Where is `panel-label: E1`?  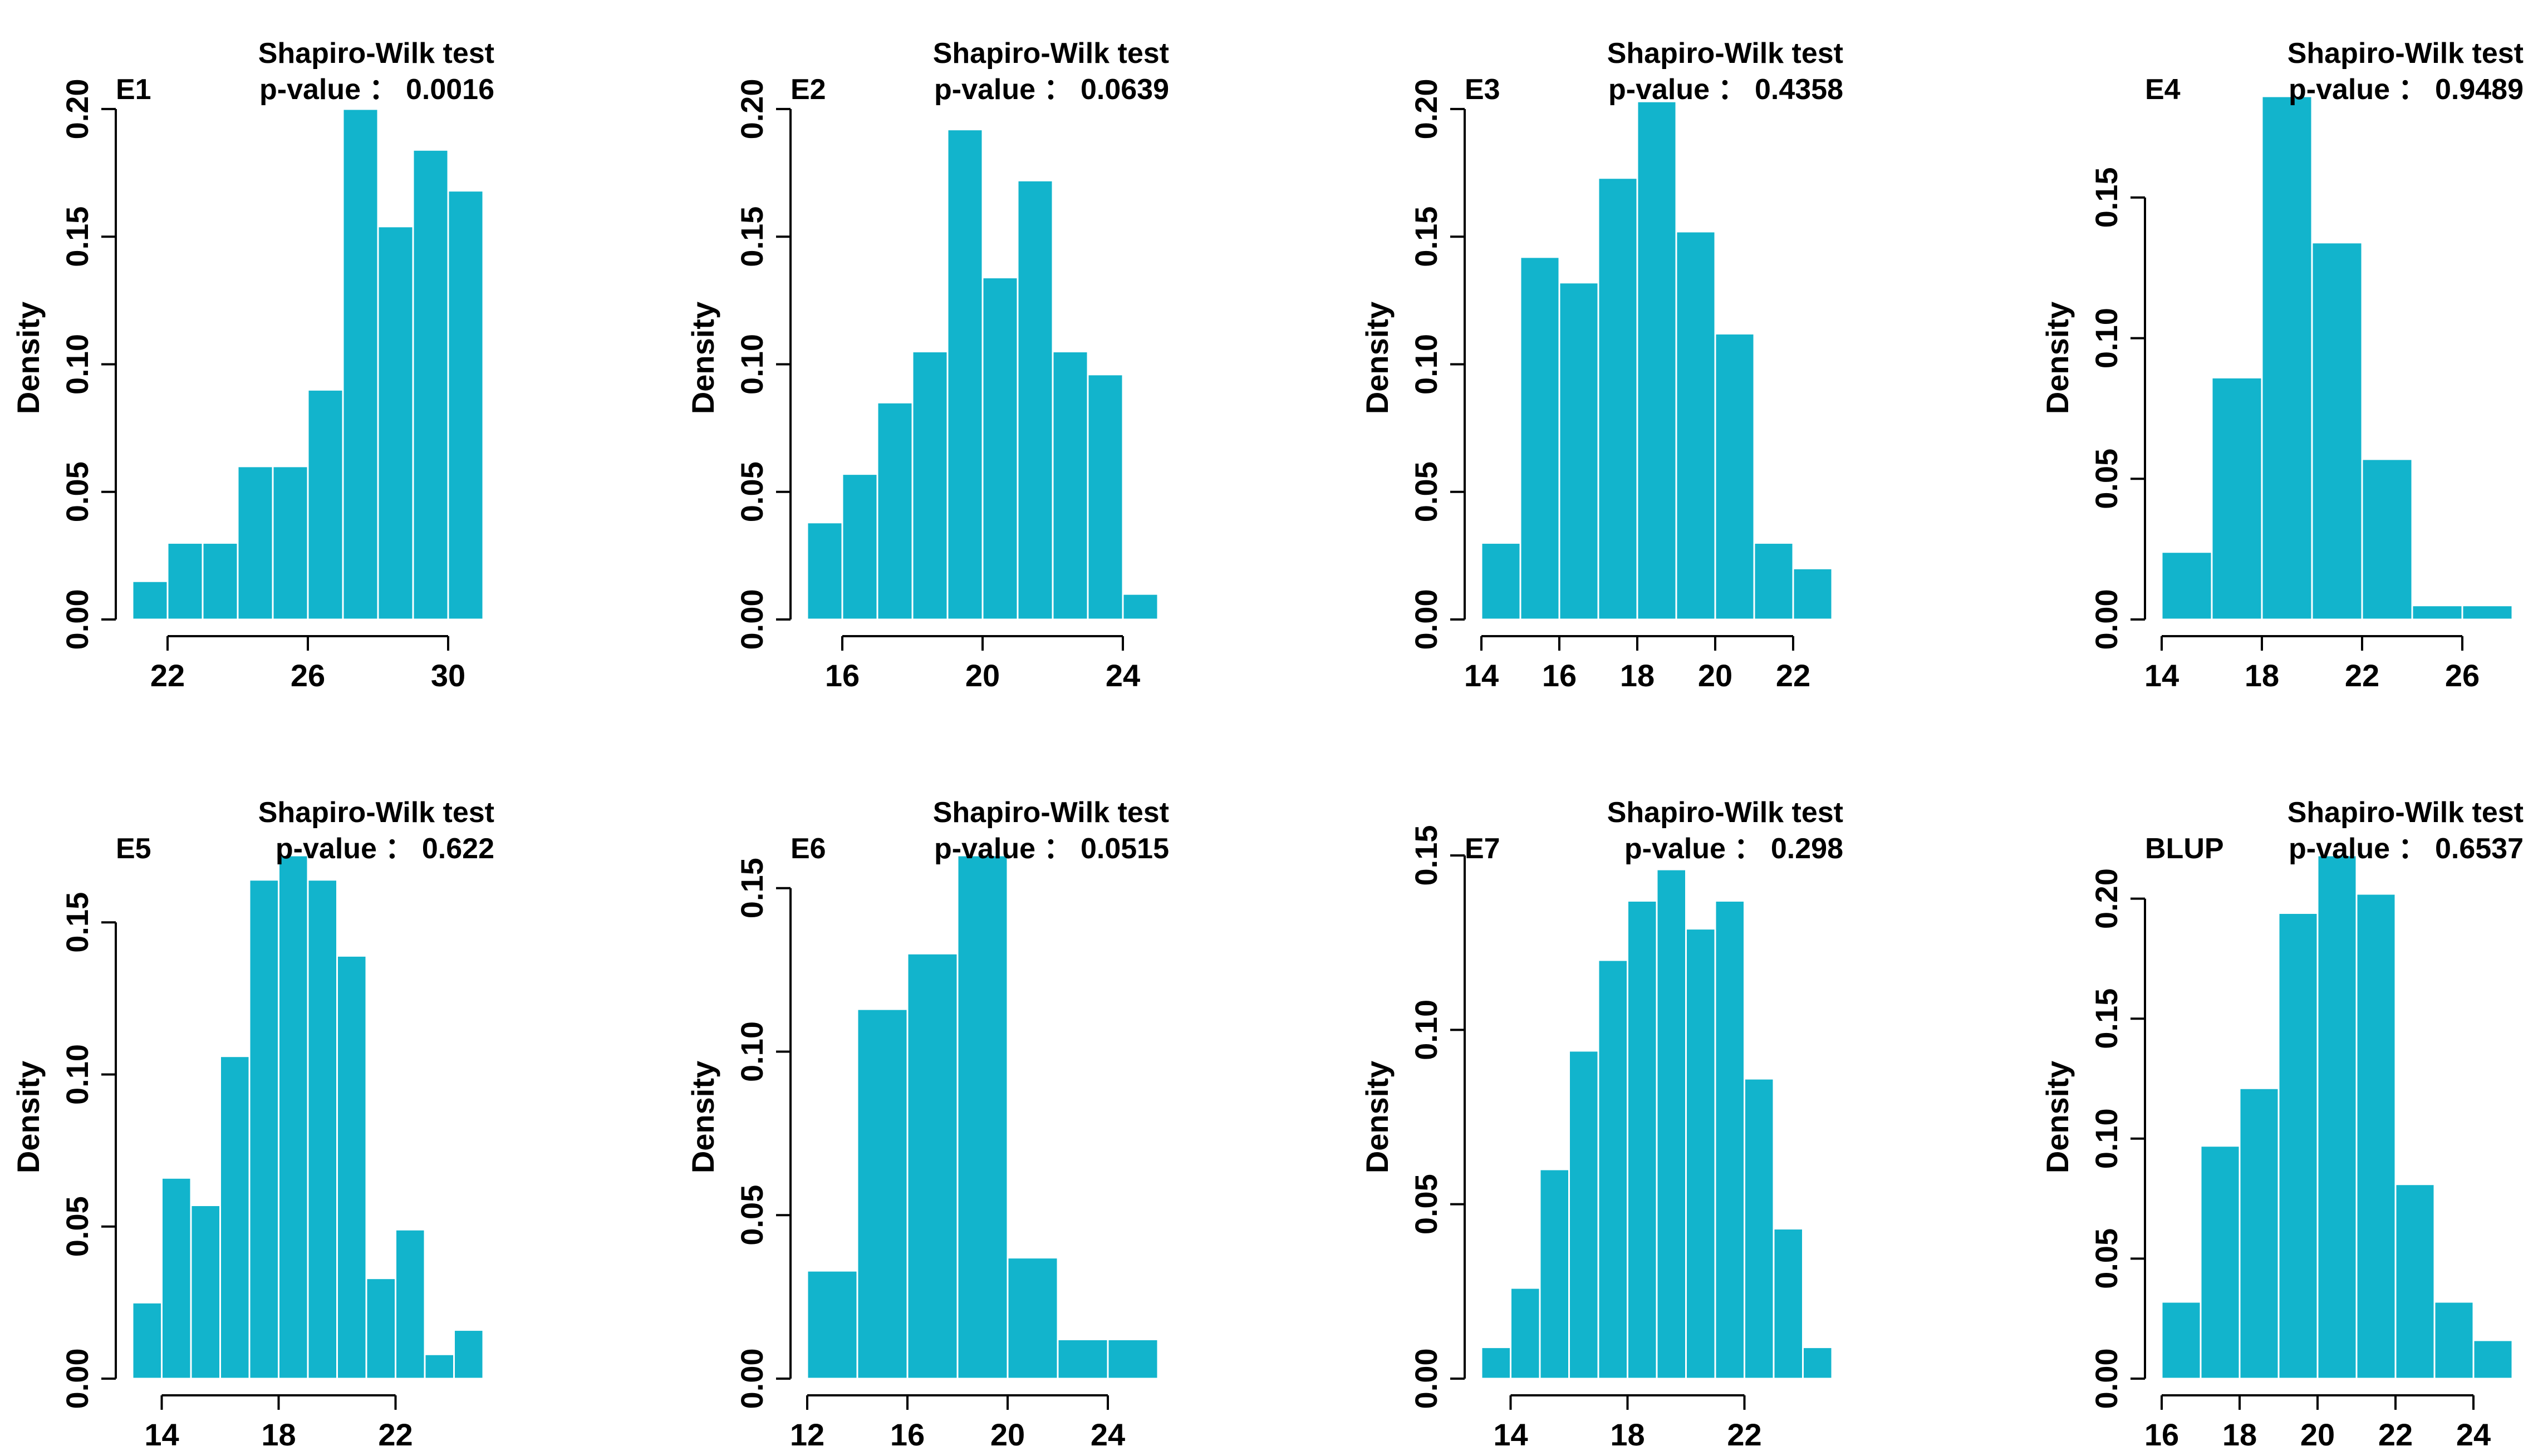 panel-label: E1 is located at coordinates (133, 89).